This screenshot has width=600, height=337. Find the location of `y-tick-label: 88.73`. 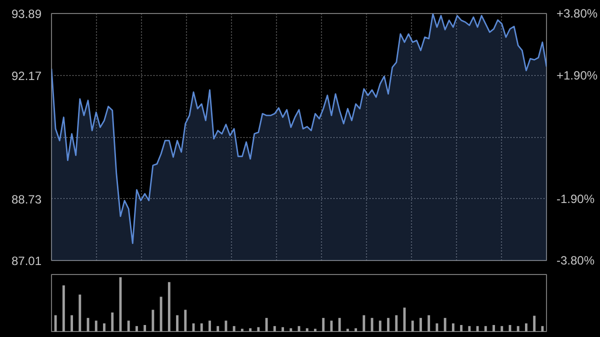

y-tick-label: 88.73 is located at coordinates (26, 199).